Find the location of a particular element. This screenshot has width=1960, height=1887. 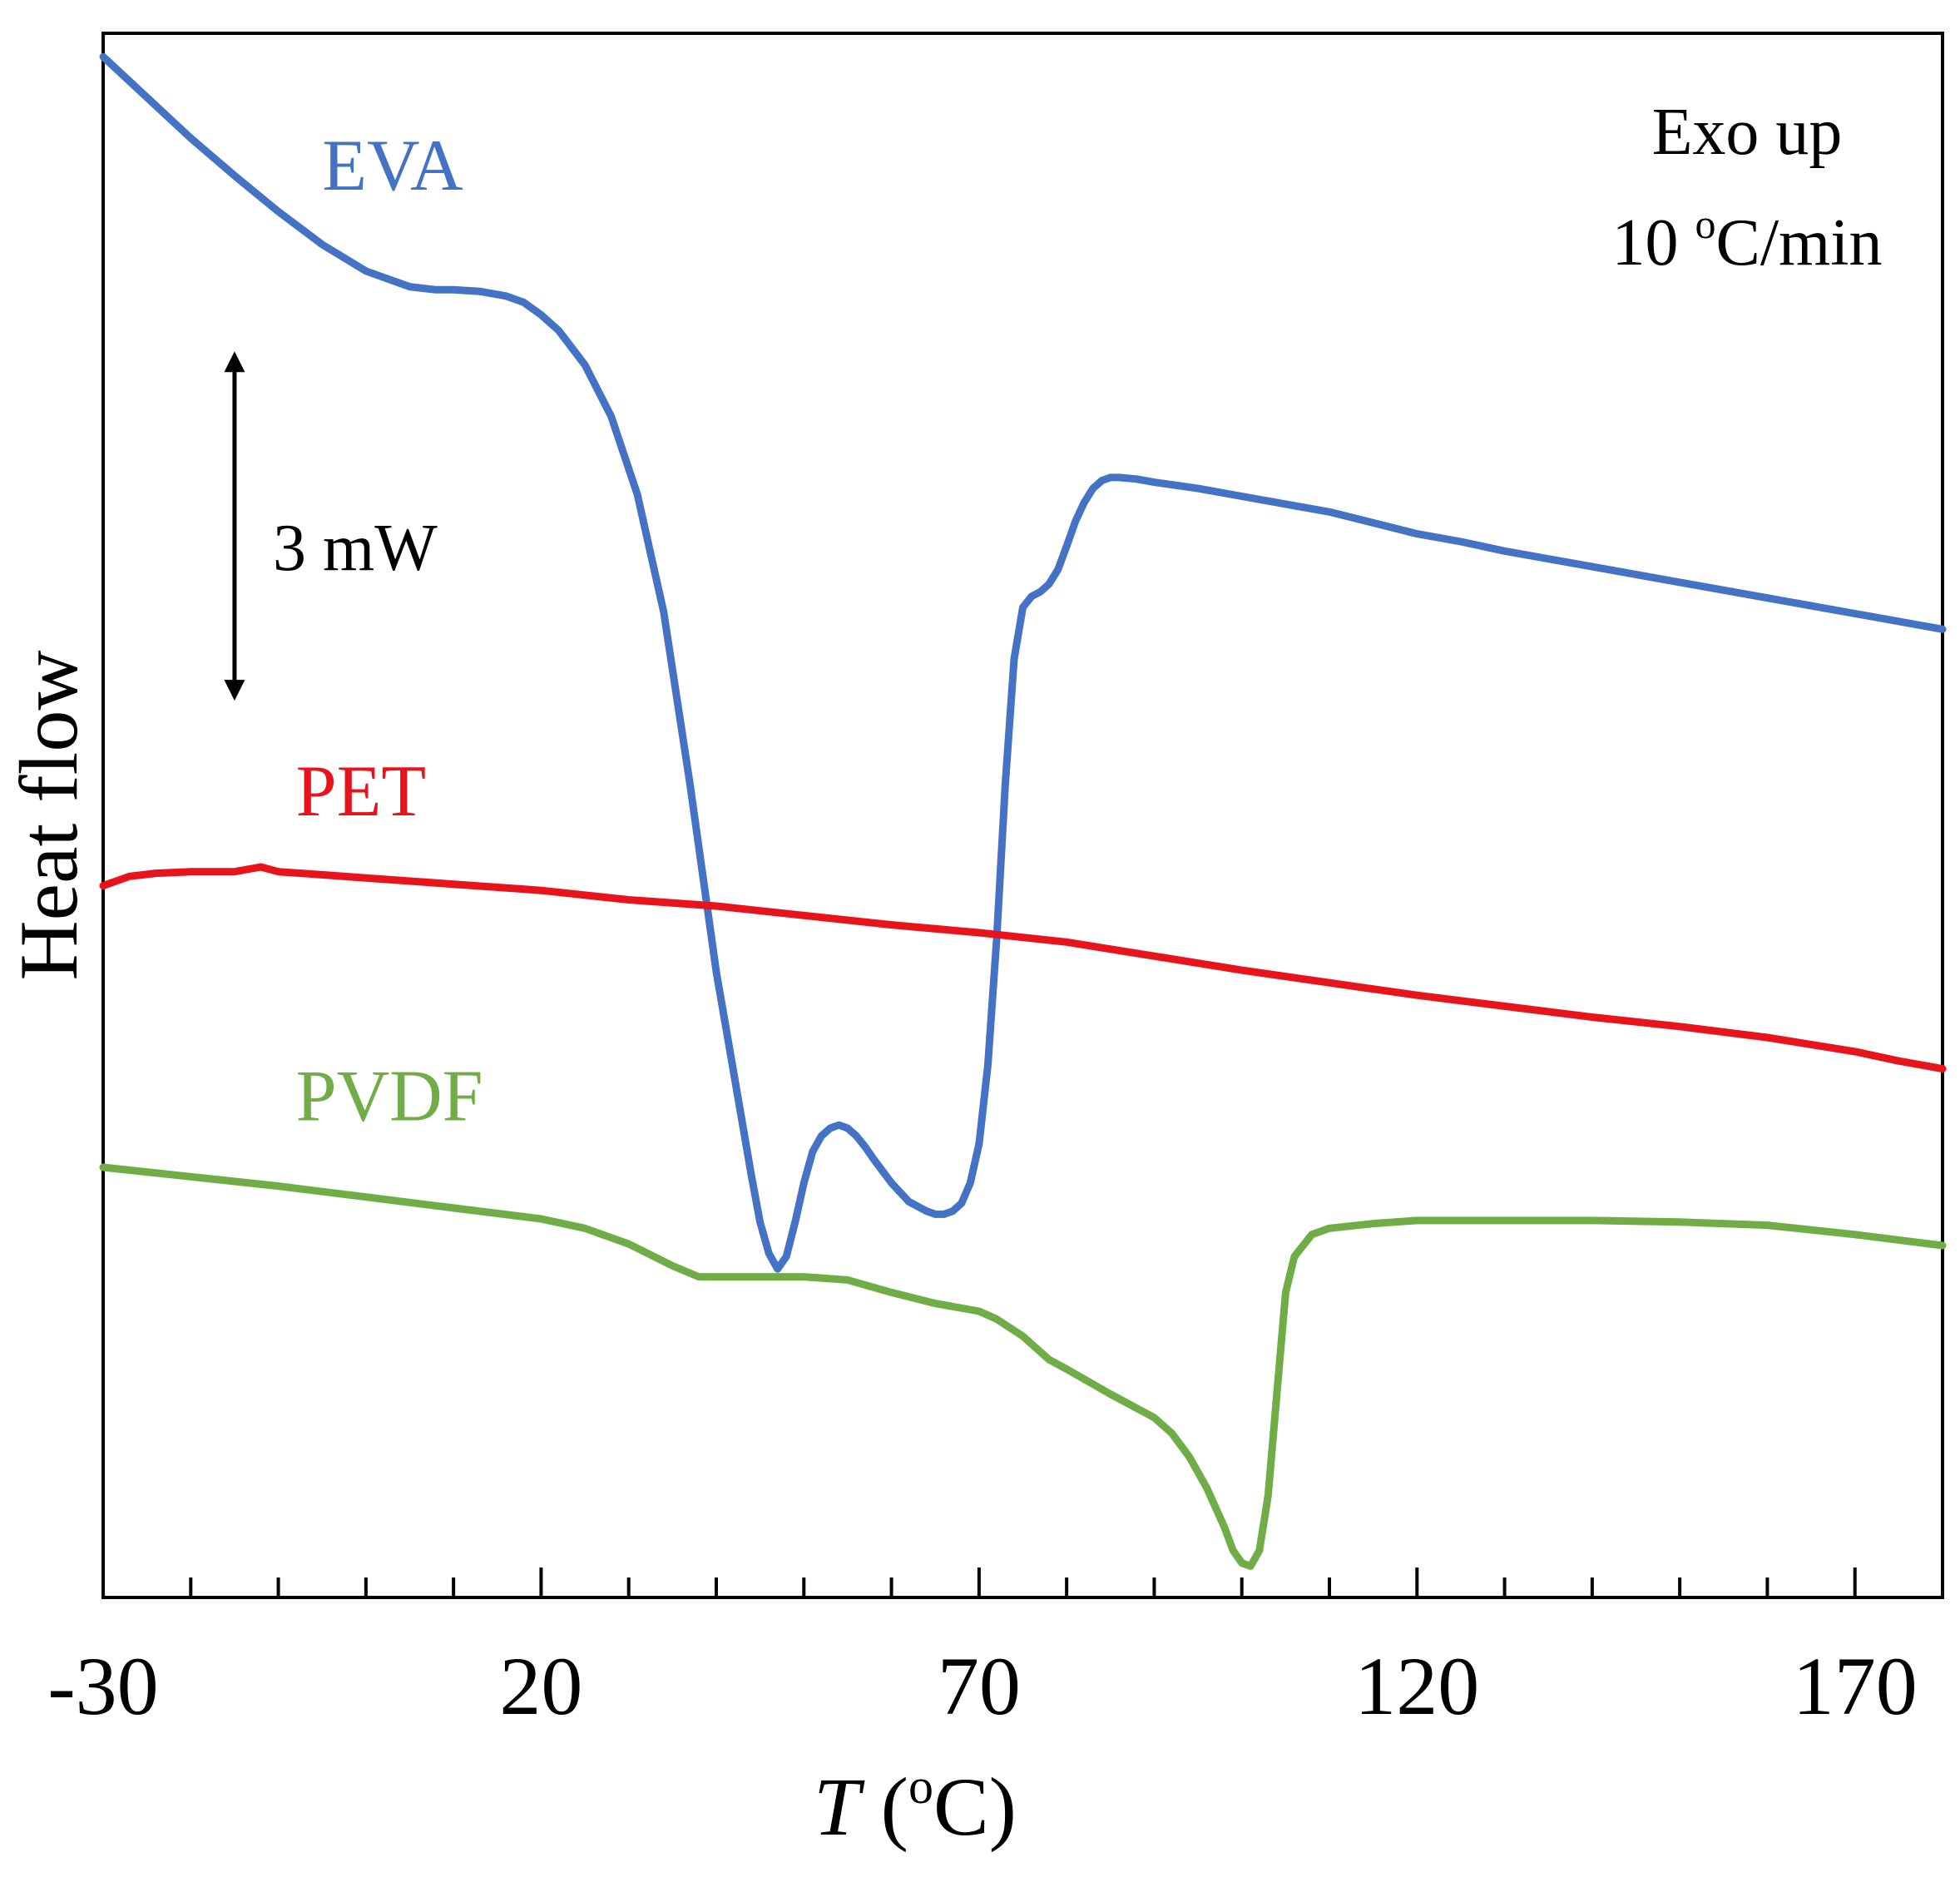

x-axis-tick-labels: -30 20 70 120 170 is located at coordinates (982, 1686).